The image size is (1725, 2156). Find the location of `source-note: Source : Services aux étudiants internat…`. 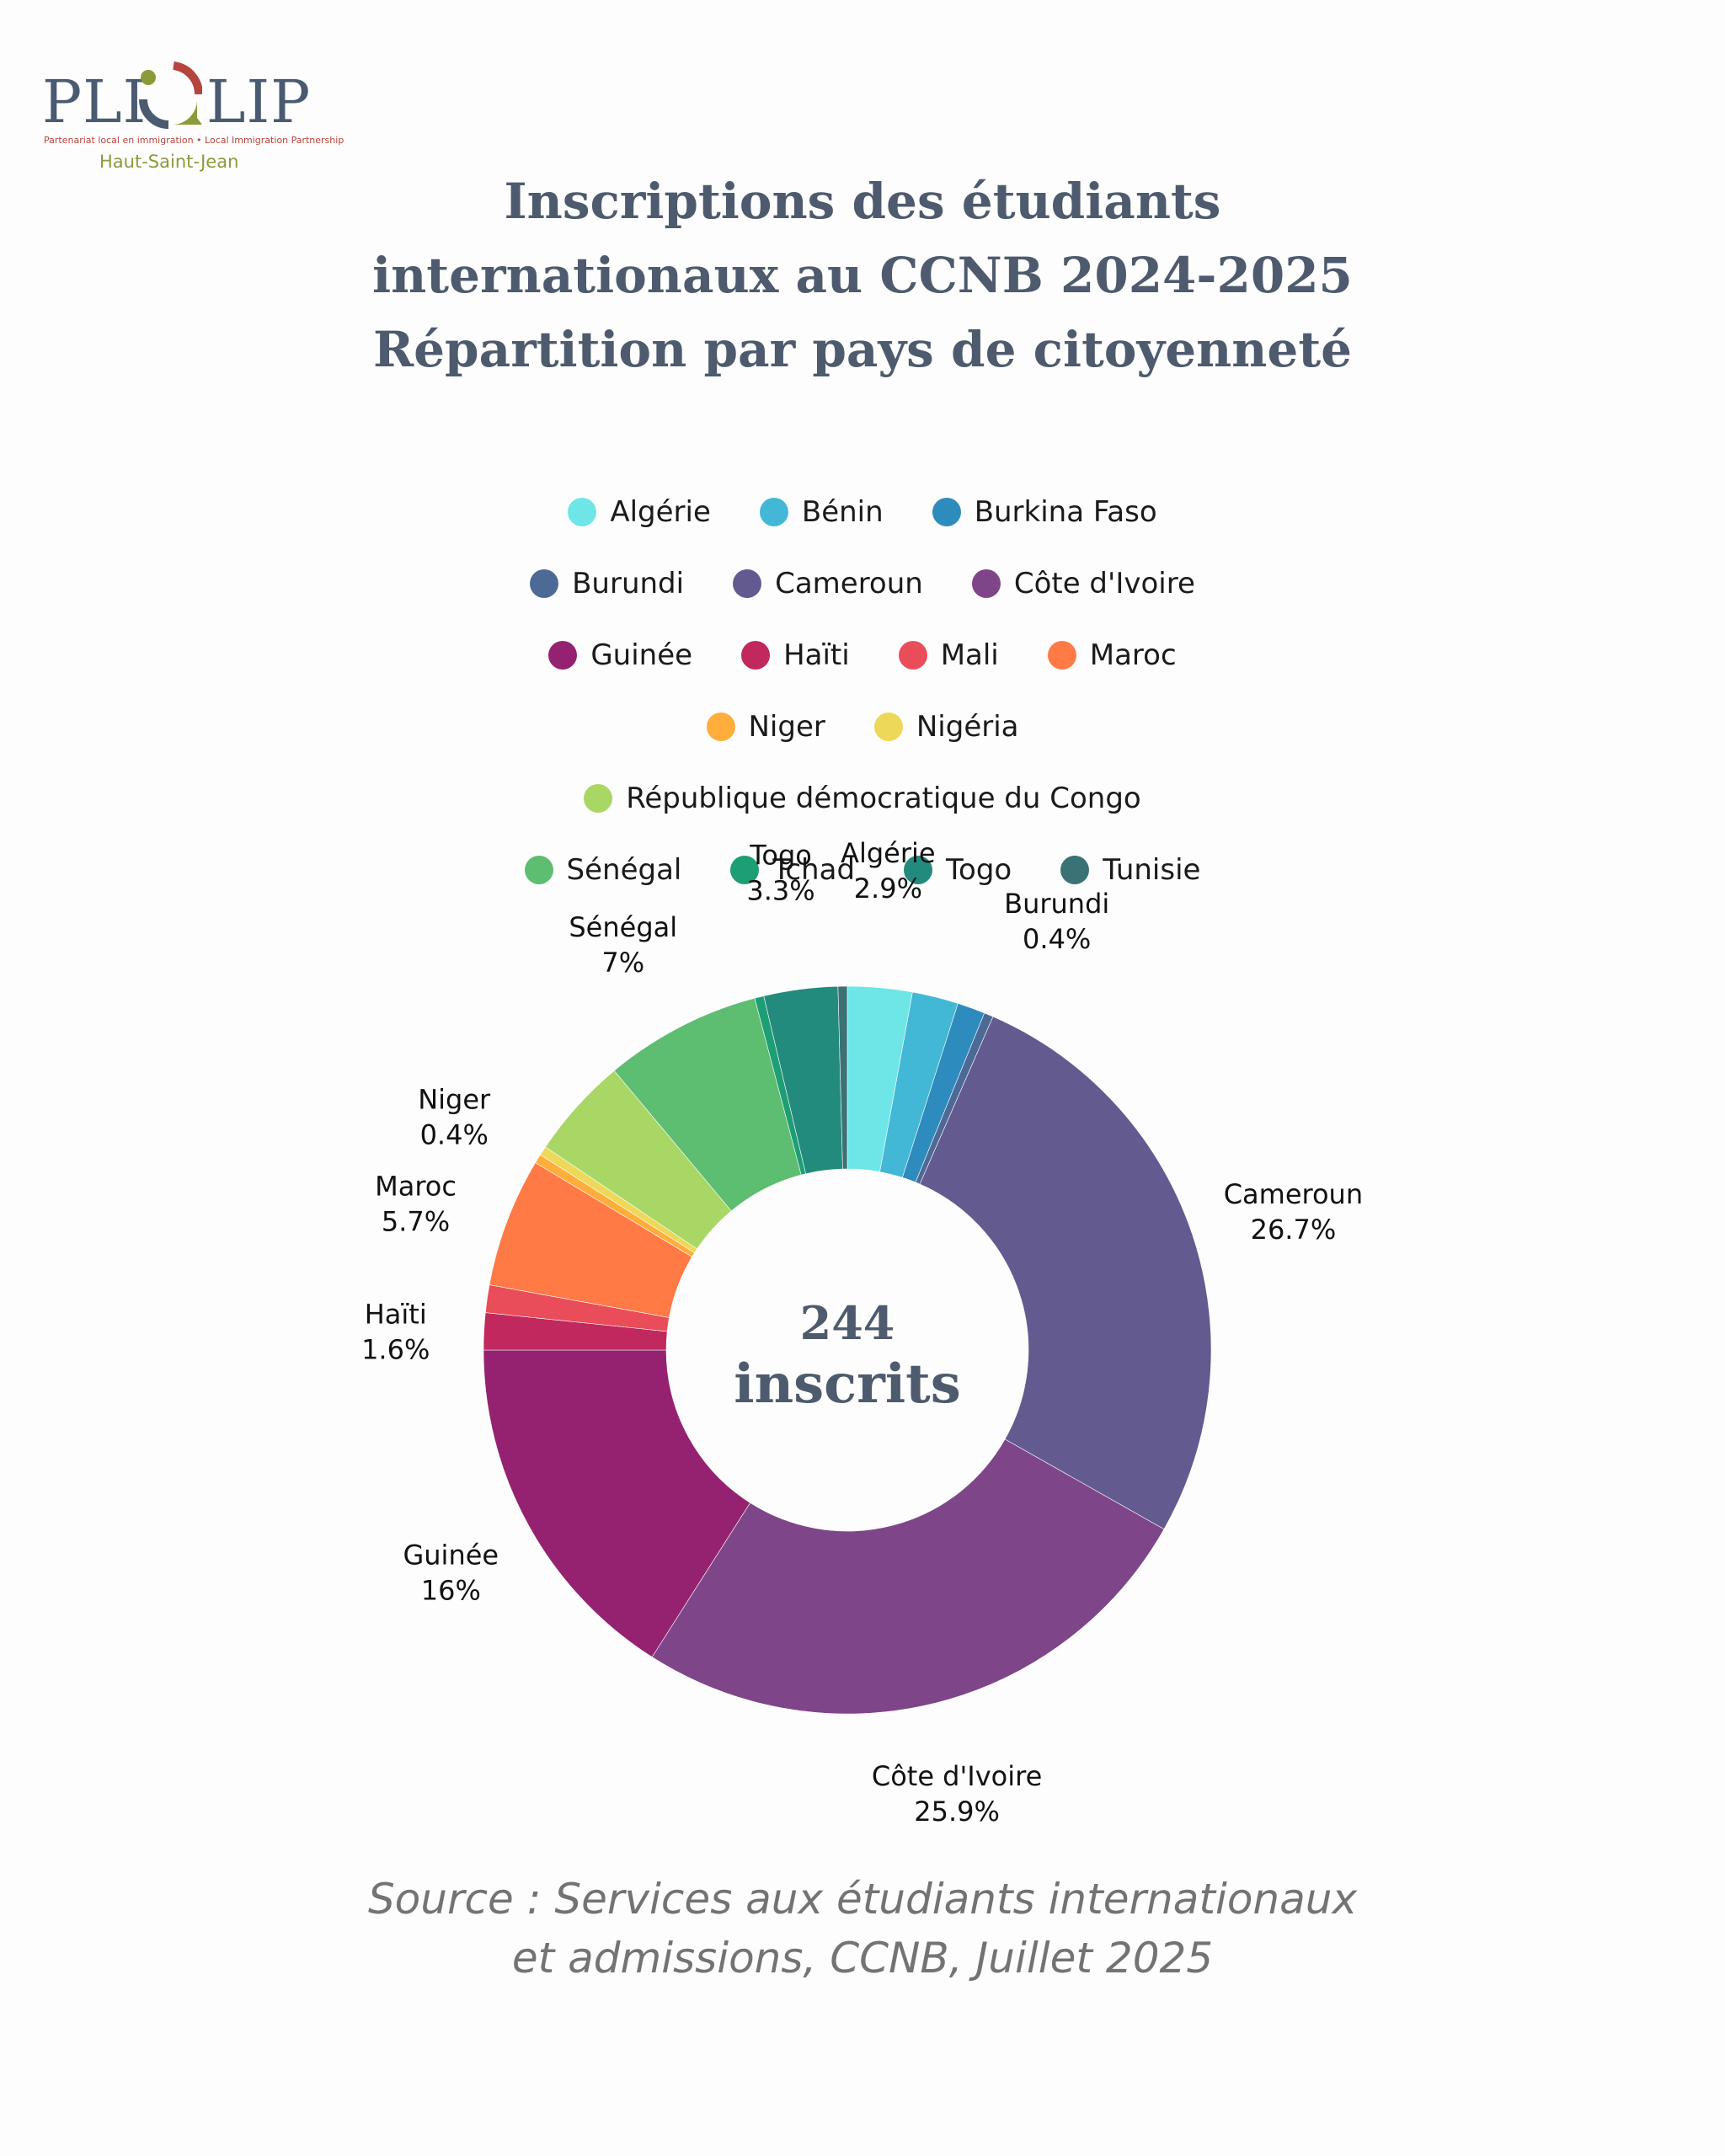

source-note: Source : Services aux étudiants internat… is located at coordinates (862, 1929).